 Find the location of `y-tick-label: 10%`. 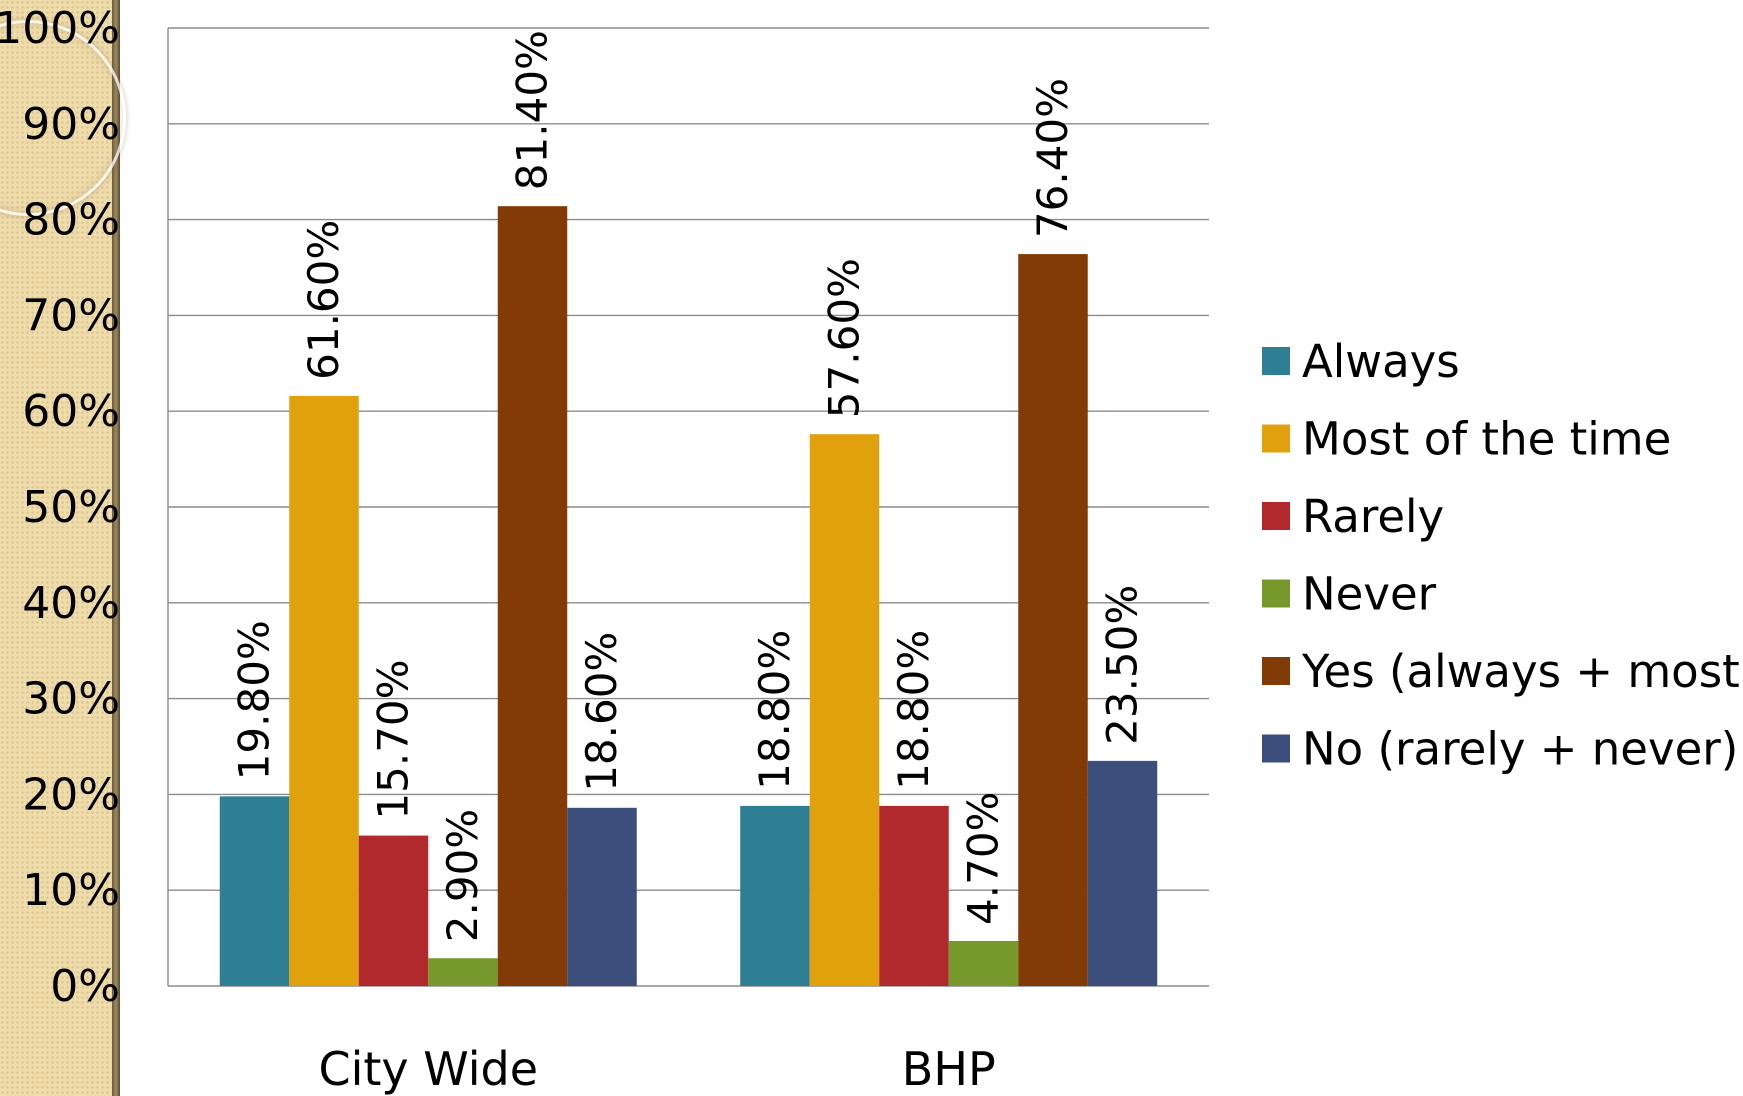

y-tick-label: 10% is located at coordinates (71, 890).